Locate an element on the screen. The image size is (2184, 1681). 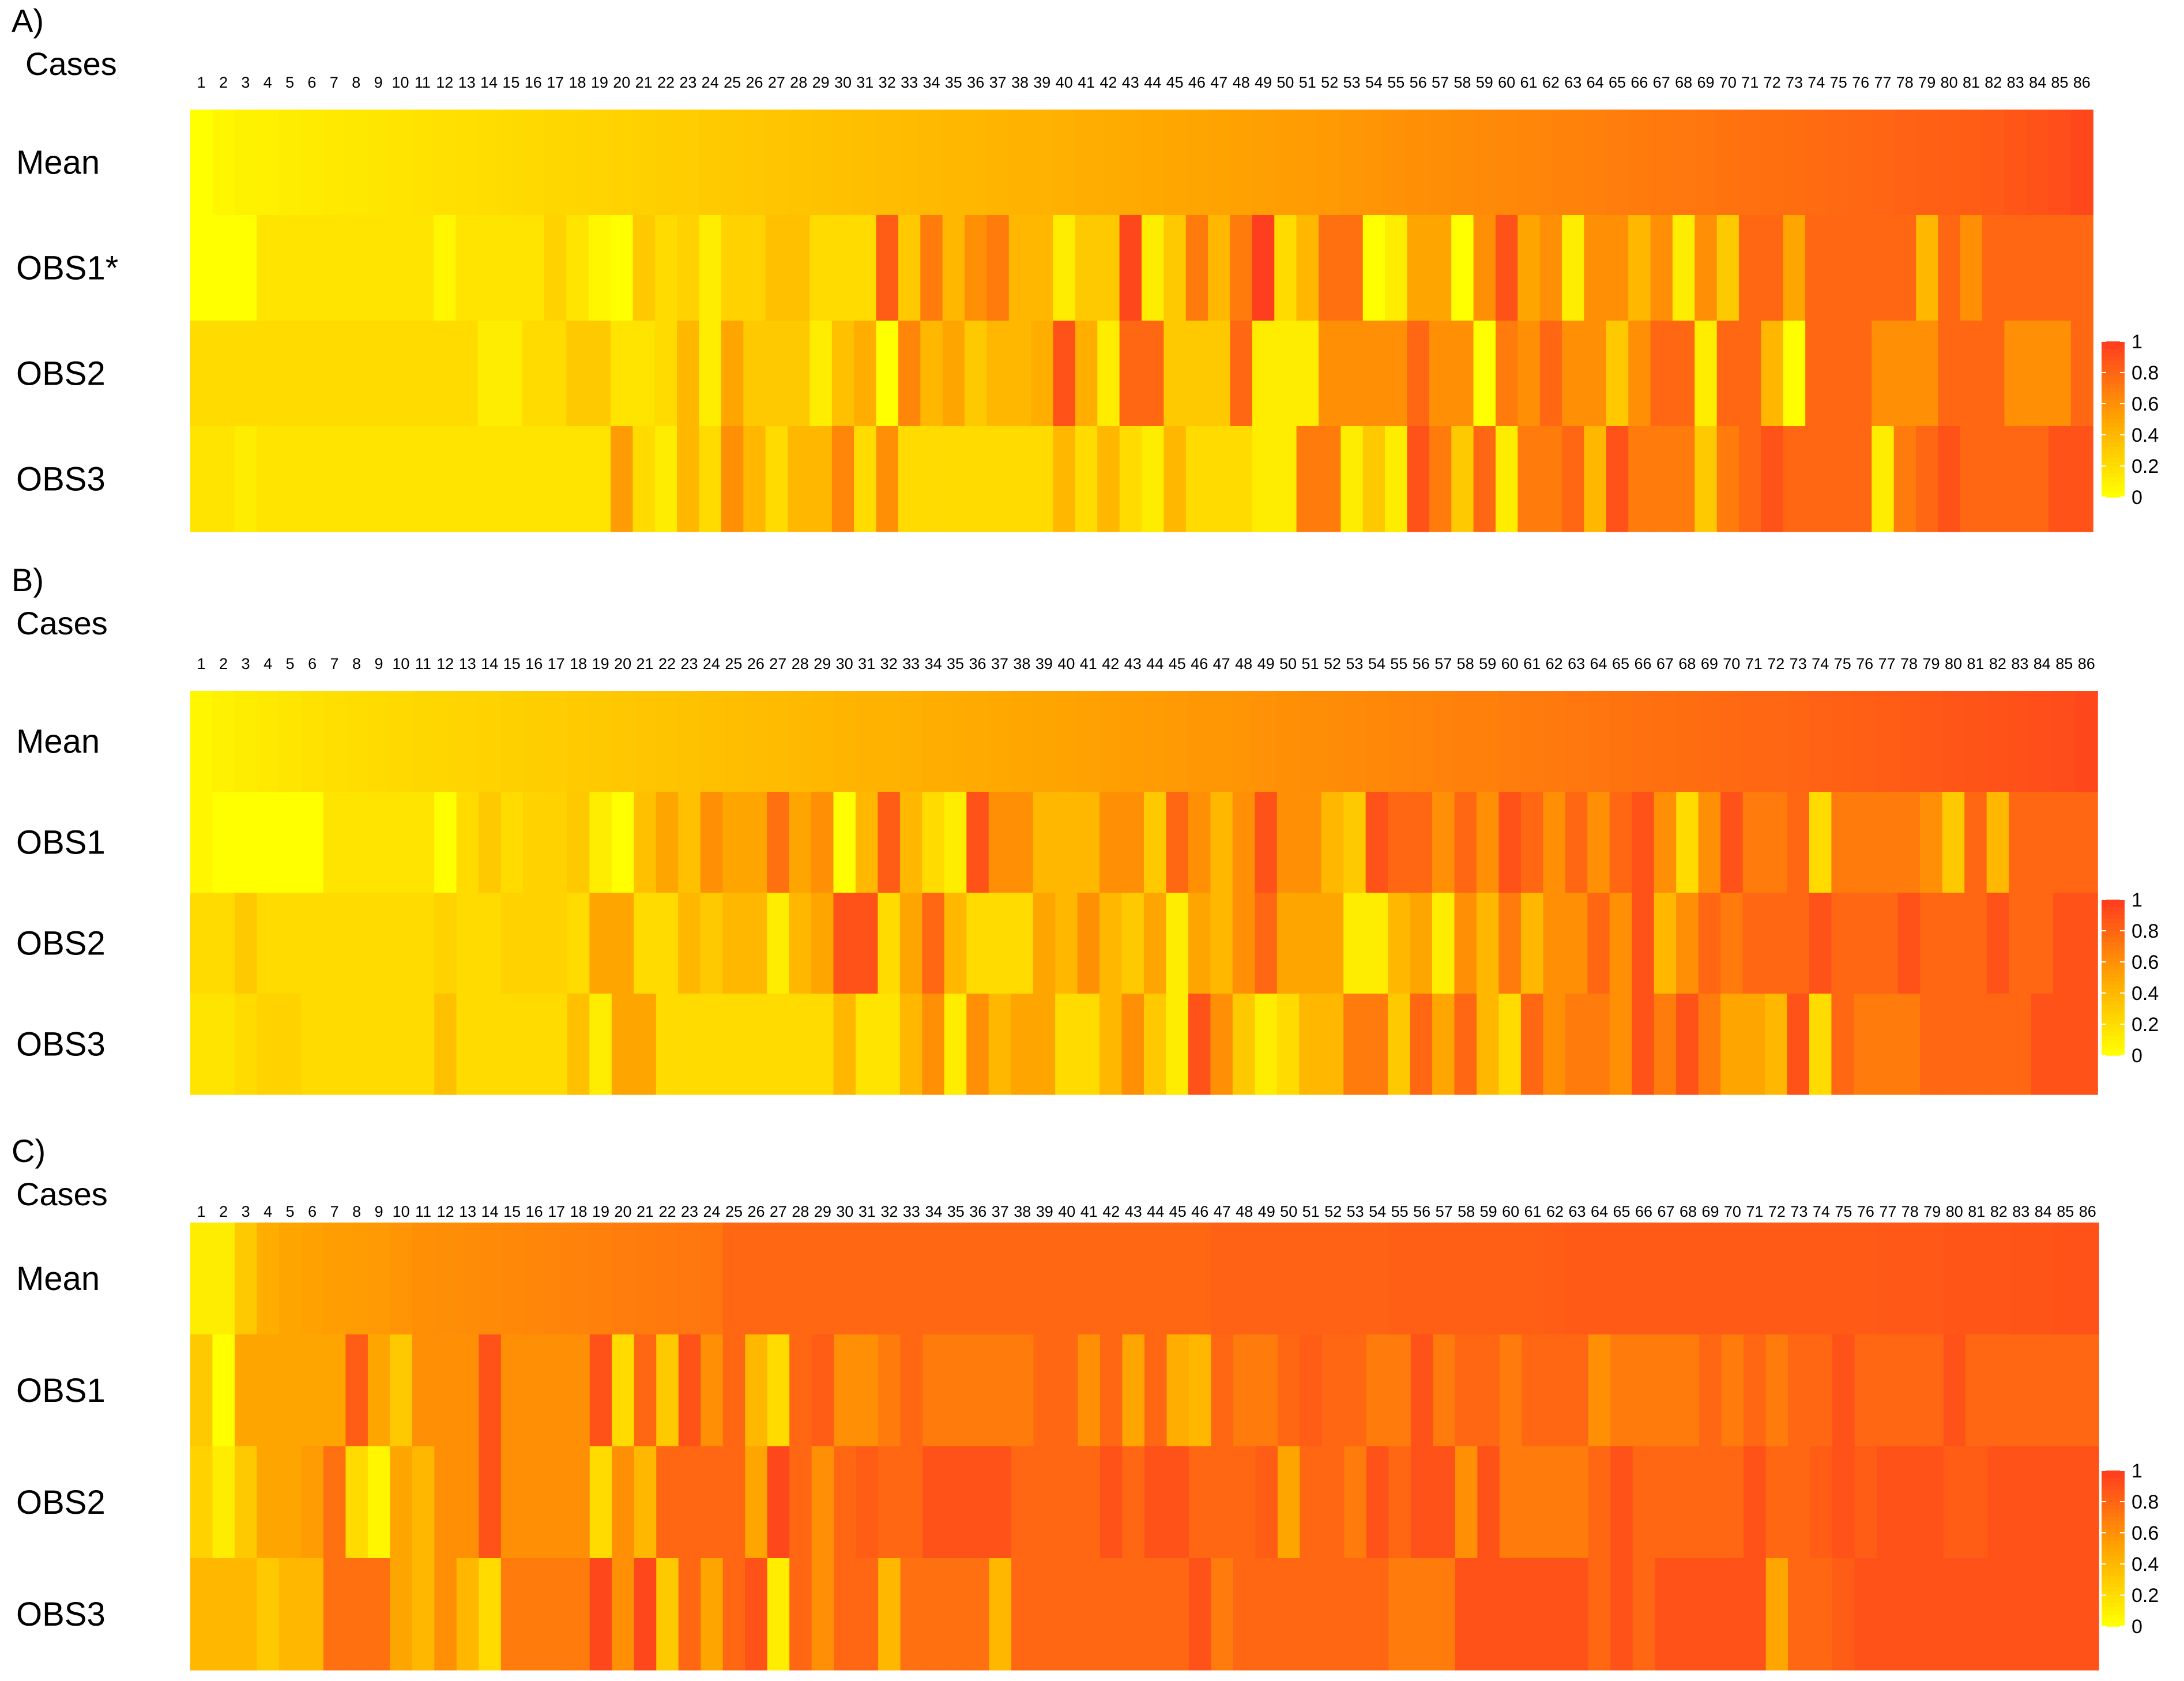
x-tick-label: 15 is located at coordinates (510, 82).